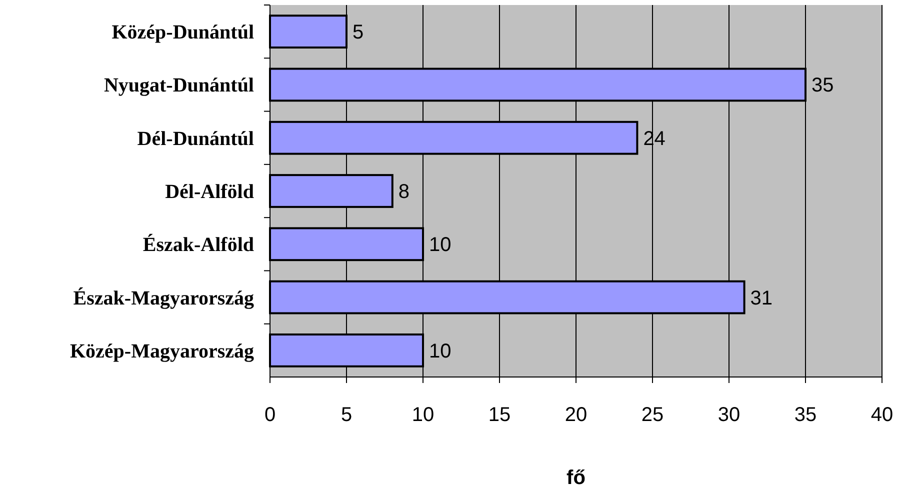 The width and height of the screenshot is (913, 491). I want to click on data-label: 8, so click(404, 192).